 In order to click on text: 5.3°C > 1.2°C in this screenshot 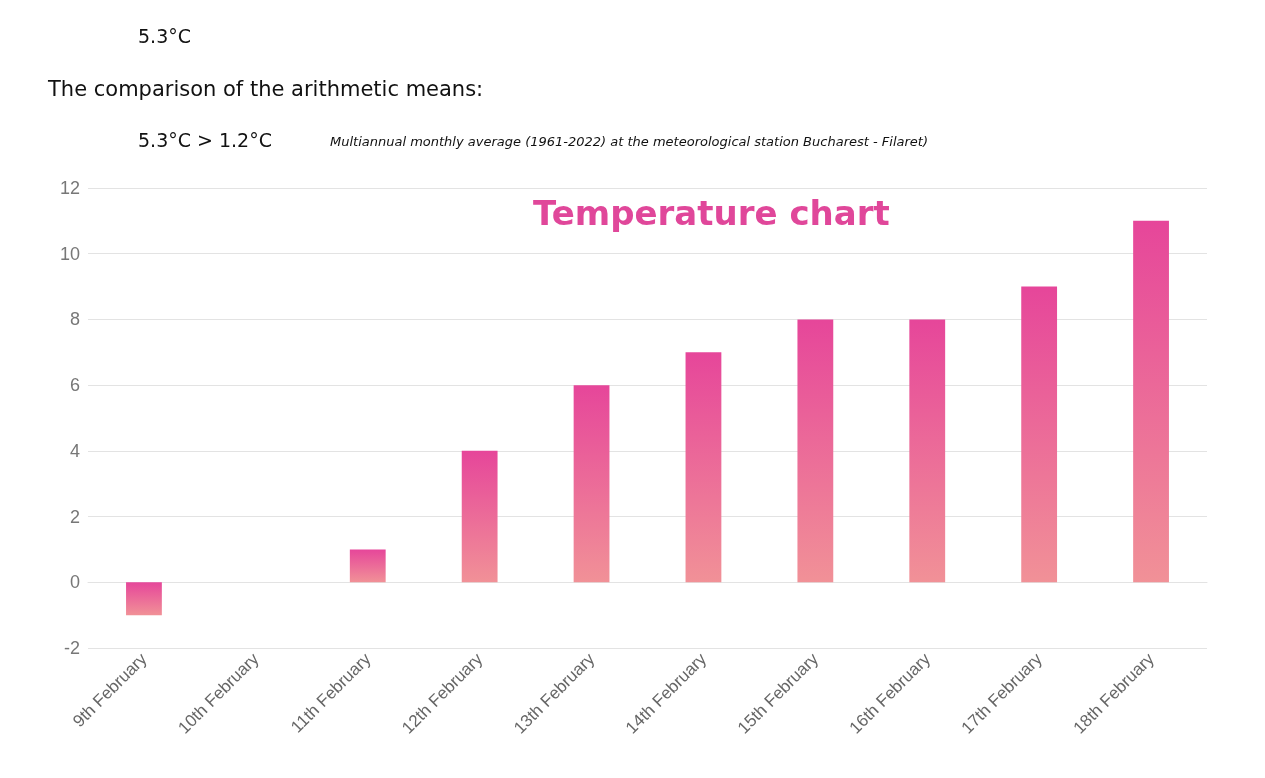, I will do `click(205, 139)`.